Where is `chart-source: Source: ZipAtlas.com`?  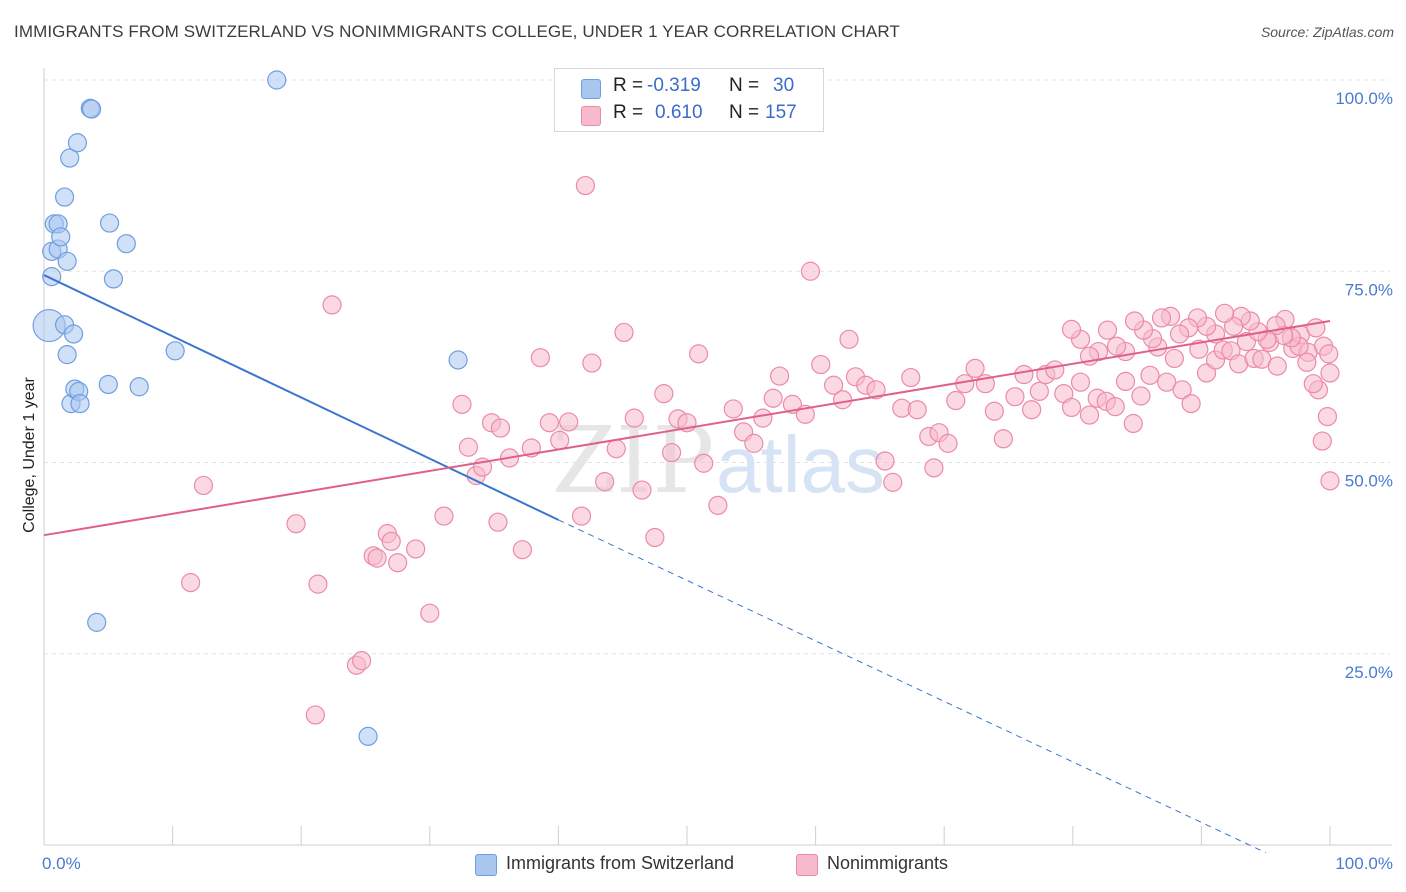 chart-source: Source: ZipAtlas.com is located at coordinates (1327, 32).